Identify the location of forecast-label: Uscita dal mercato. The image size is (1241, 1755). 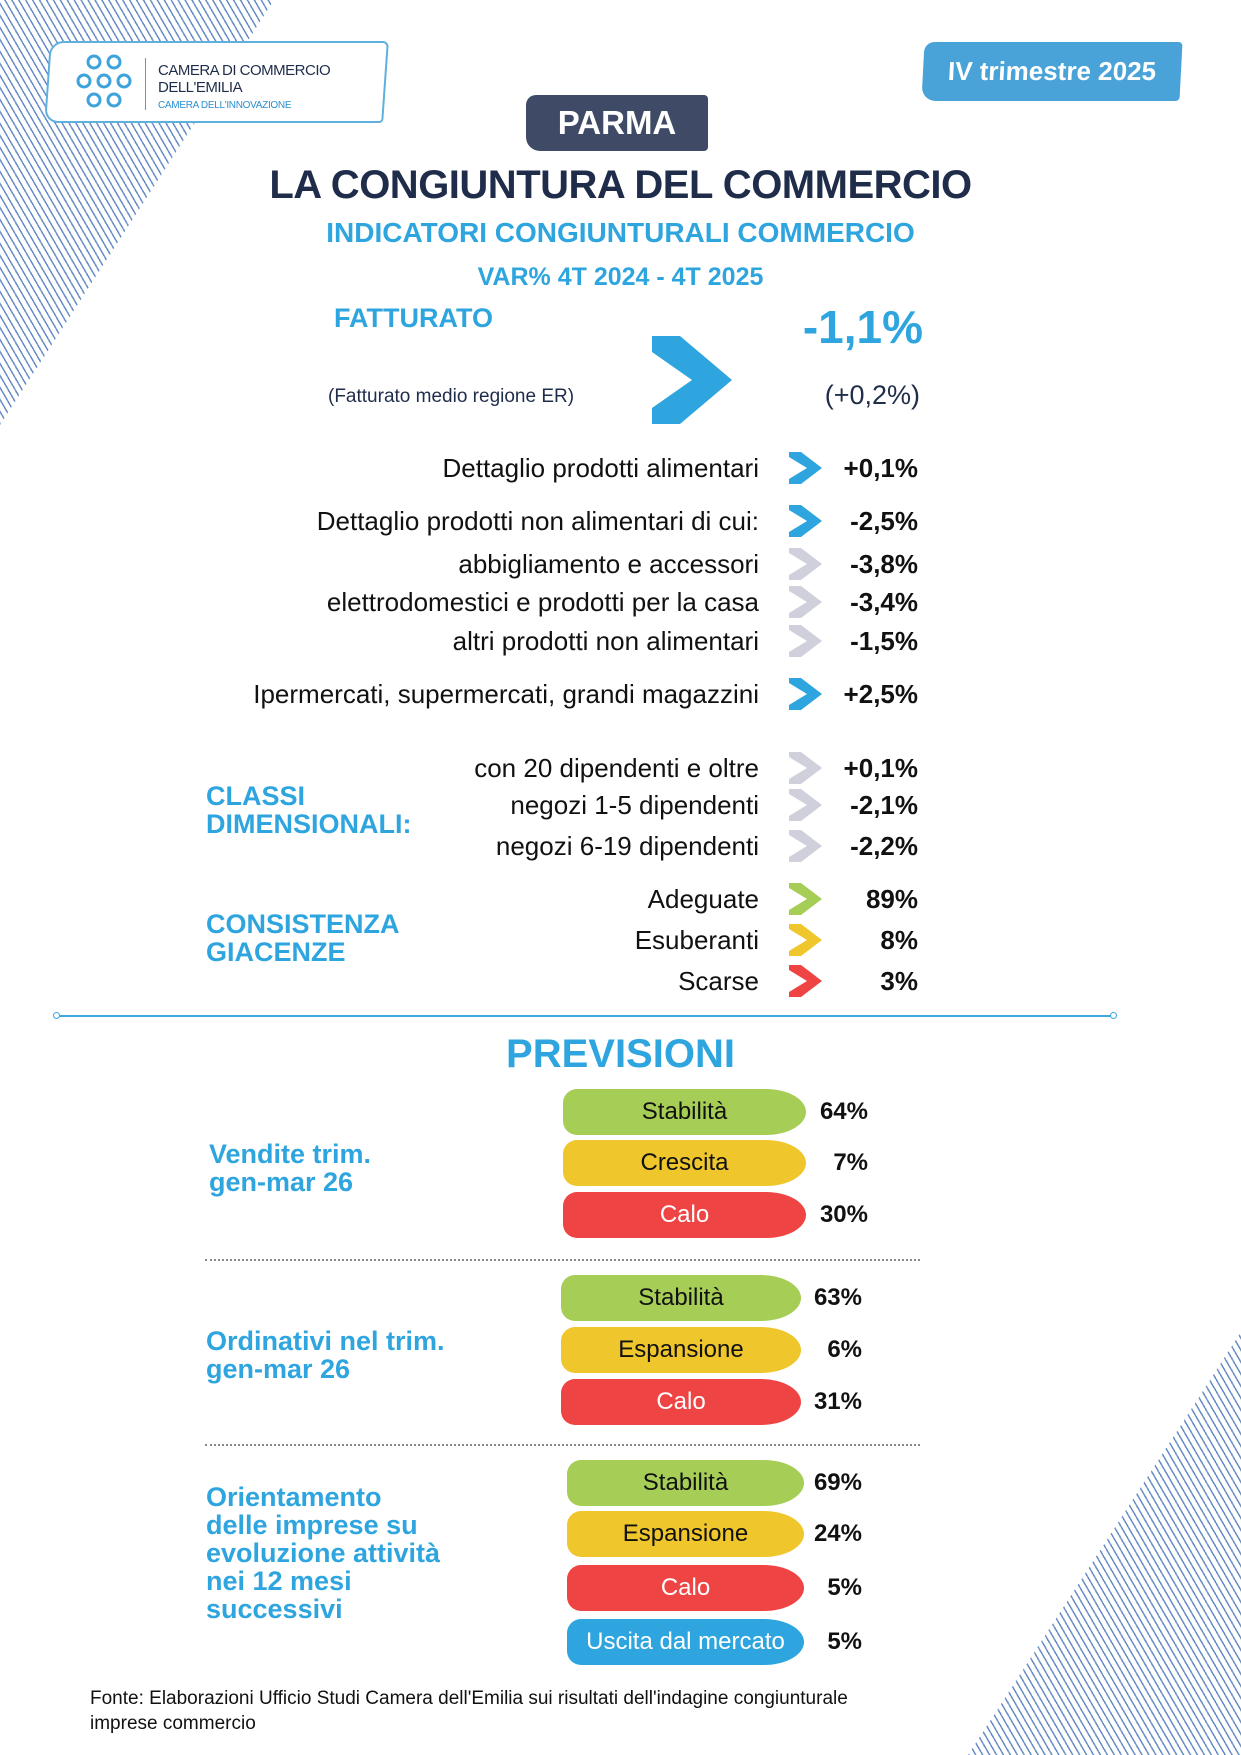
(685, 1641).